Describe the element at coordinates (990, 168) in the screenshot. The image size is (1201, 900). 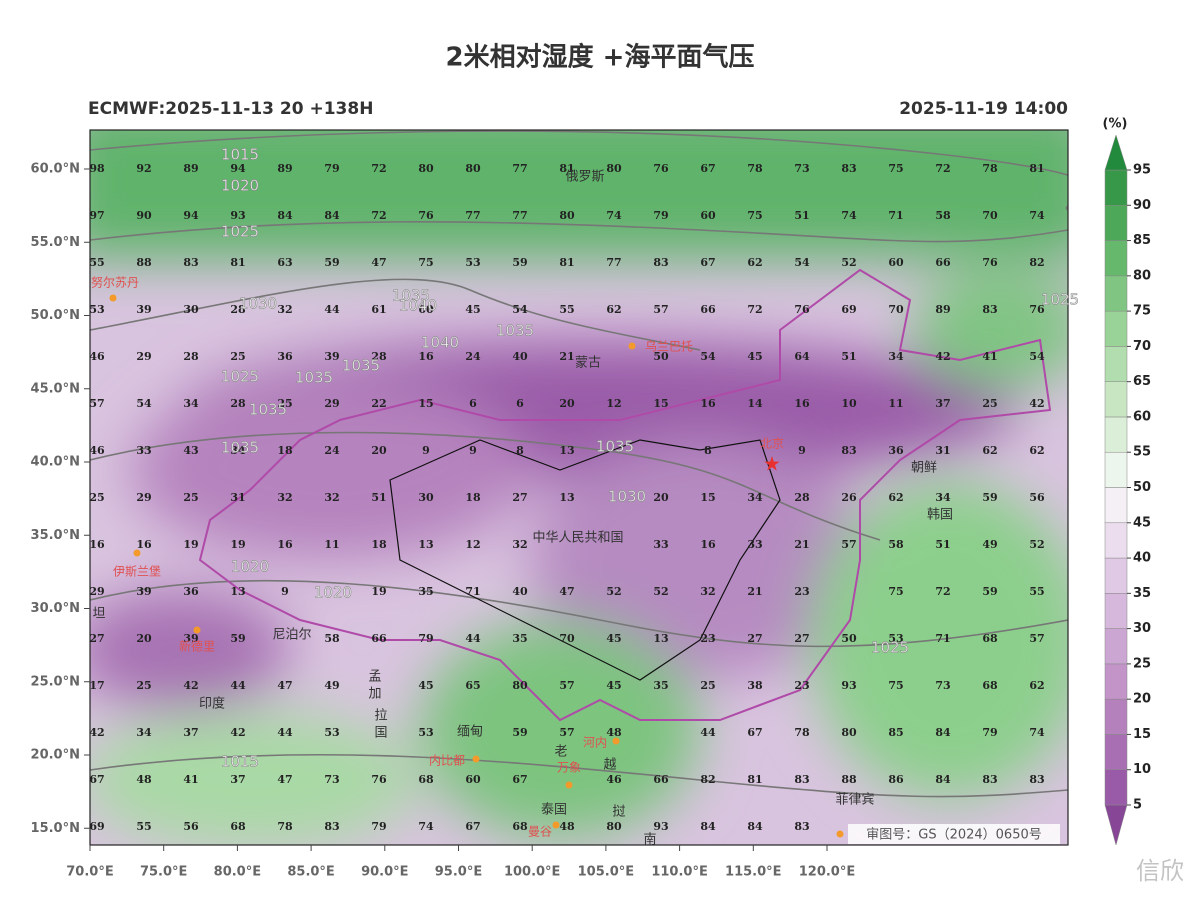
I see `humidity-value: 78` at that location.